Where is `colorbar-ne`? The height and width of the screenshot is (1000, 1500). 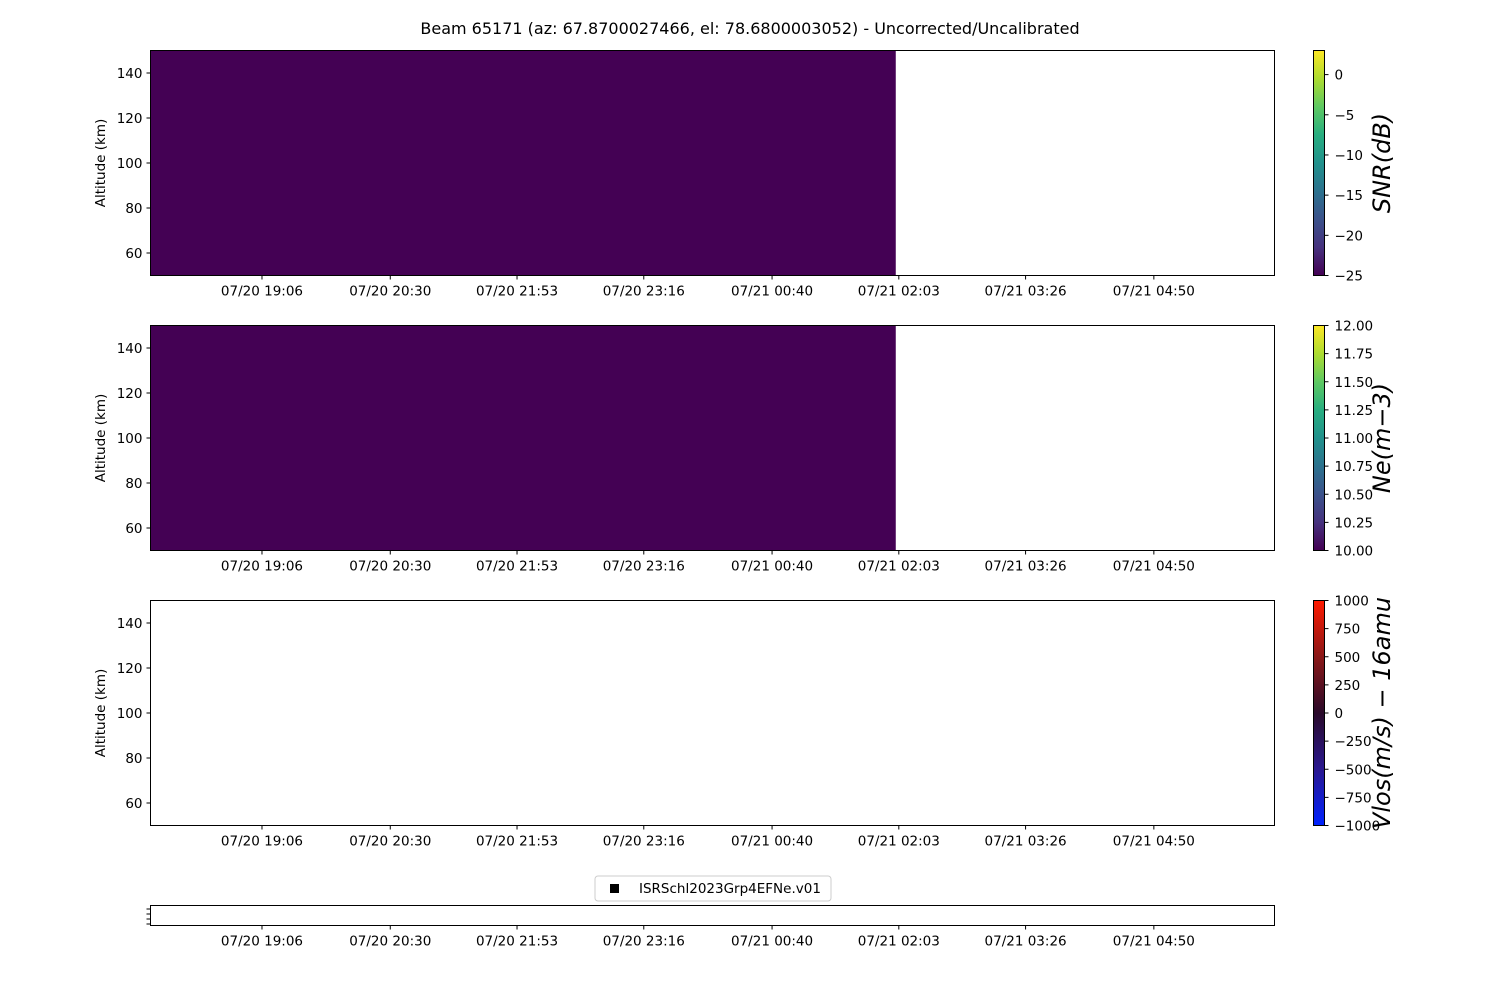
colorbar-ne is located at coordinates (1319, 438).